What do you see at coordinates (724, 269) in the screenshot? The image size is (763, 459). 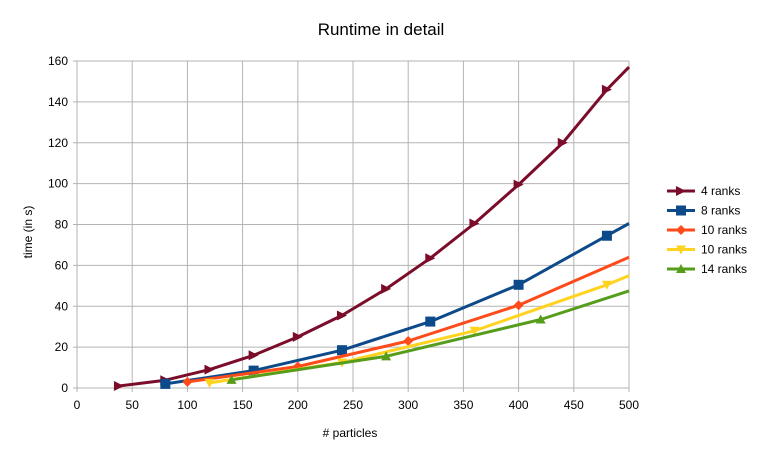 I see `legend-label: 14 ranks` at bounding box center [724, 269].